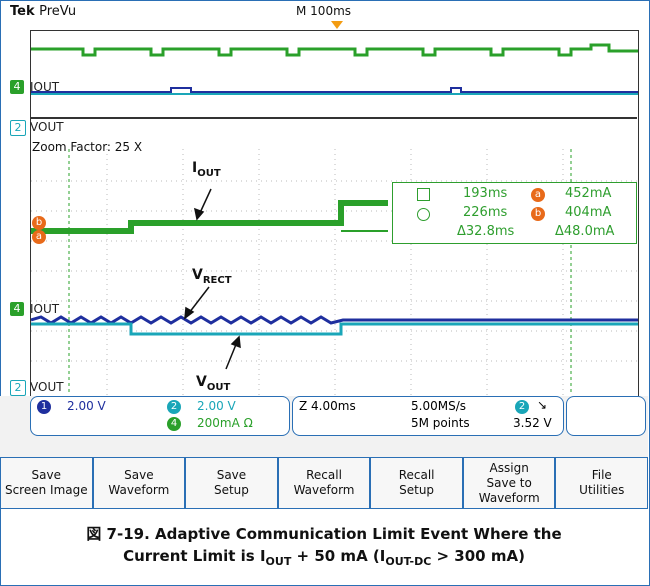  I want to click on overview-vrect-waveform, so click(334, 90).